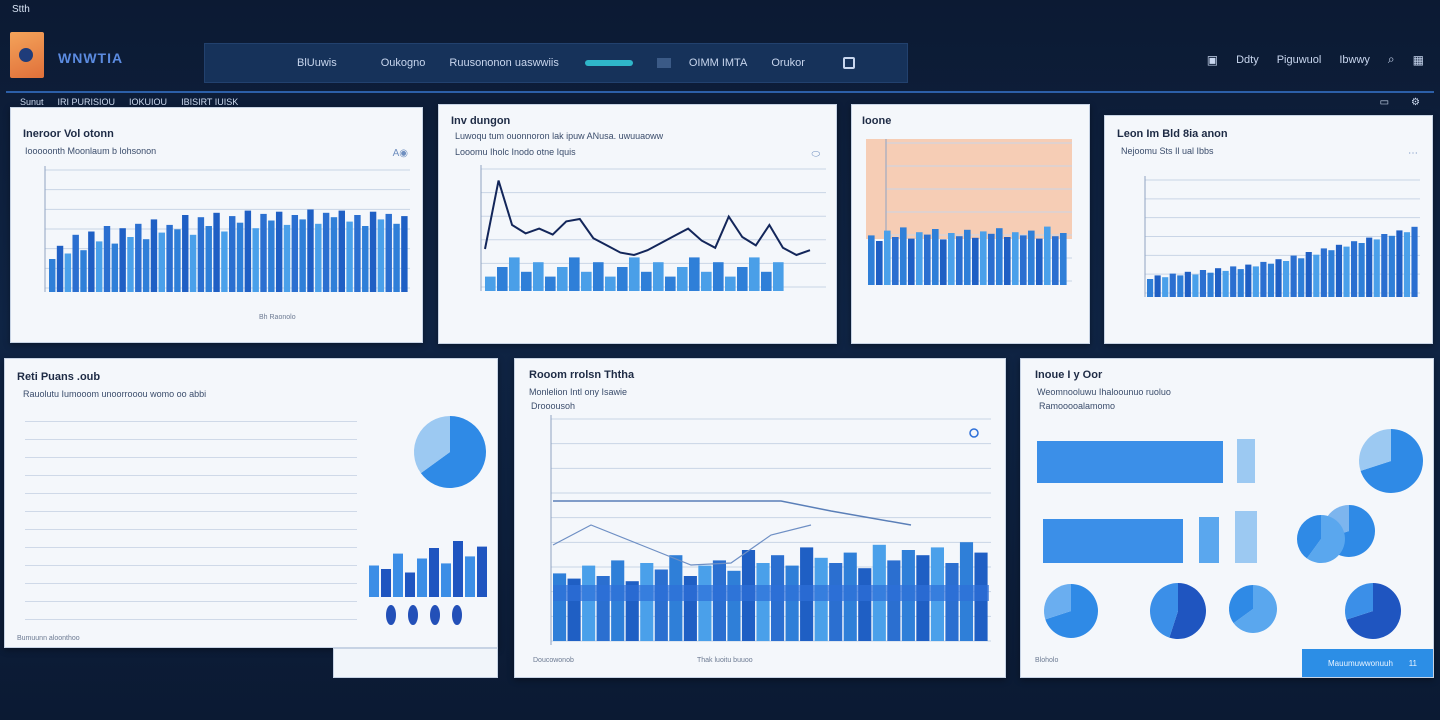 The width and height of the screenshot is (1440, 720). Describe the element at coordinates (1384, 102) in the screenshot. I see `minimize-icon: ▭` at that location.